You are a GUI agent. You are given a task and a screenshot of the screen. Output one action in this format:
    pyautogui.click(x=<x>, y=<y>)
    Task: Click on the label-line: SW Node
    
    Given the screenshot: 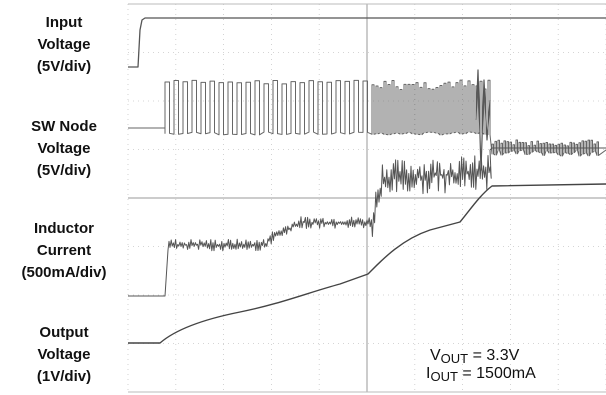 What is the action you would take?
    pyautogui.click(x=64, y=126)
    